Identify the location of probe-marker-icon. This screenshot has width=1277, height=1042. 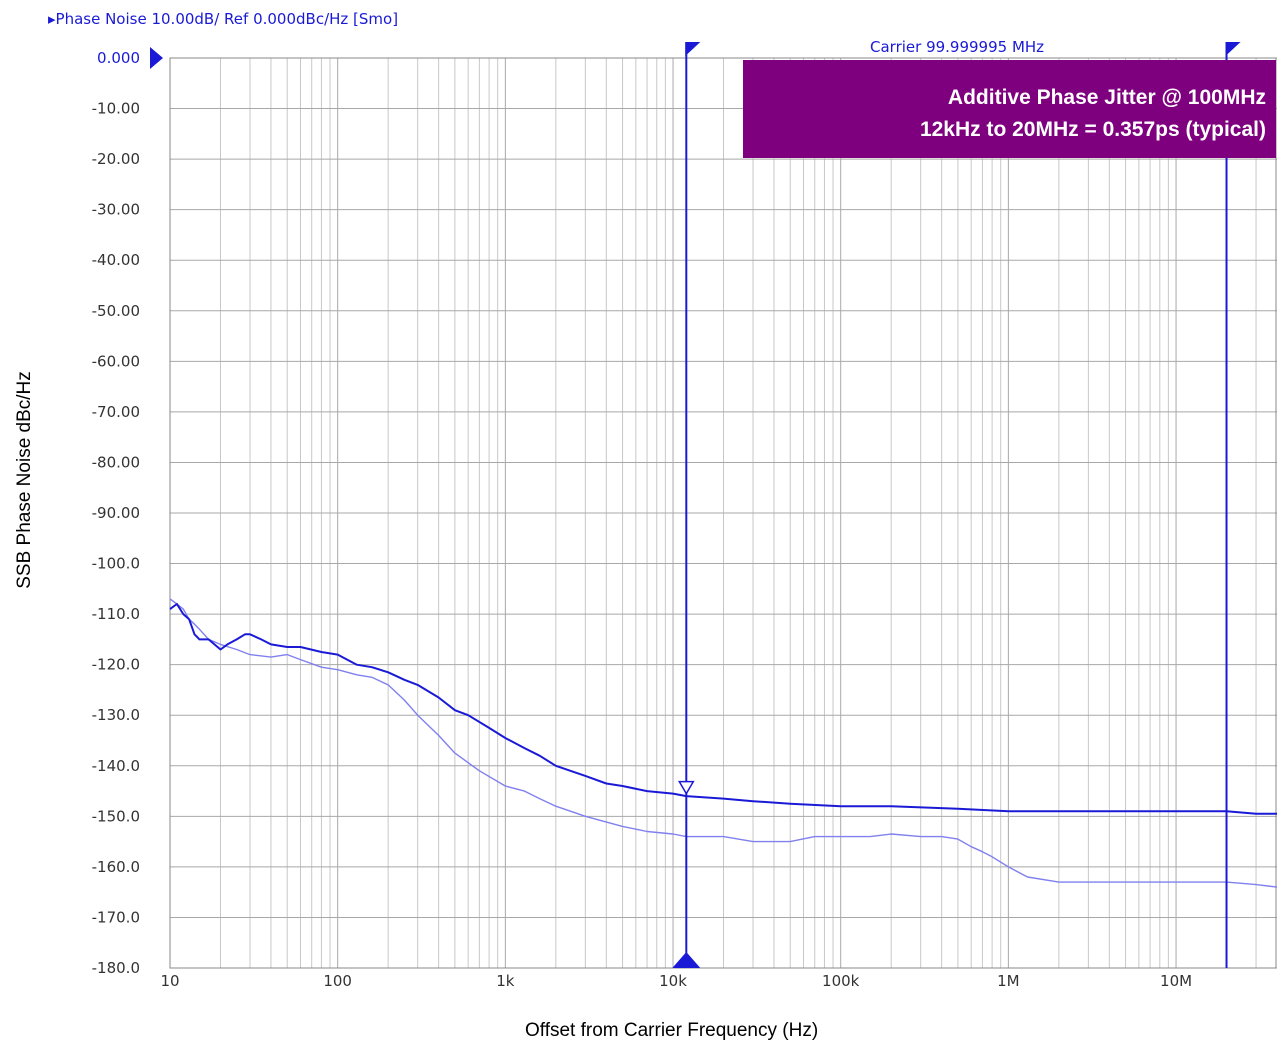
(686, 788).